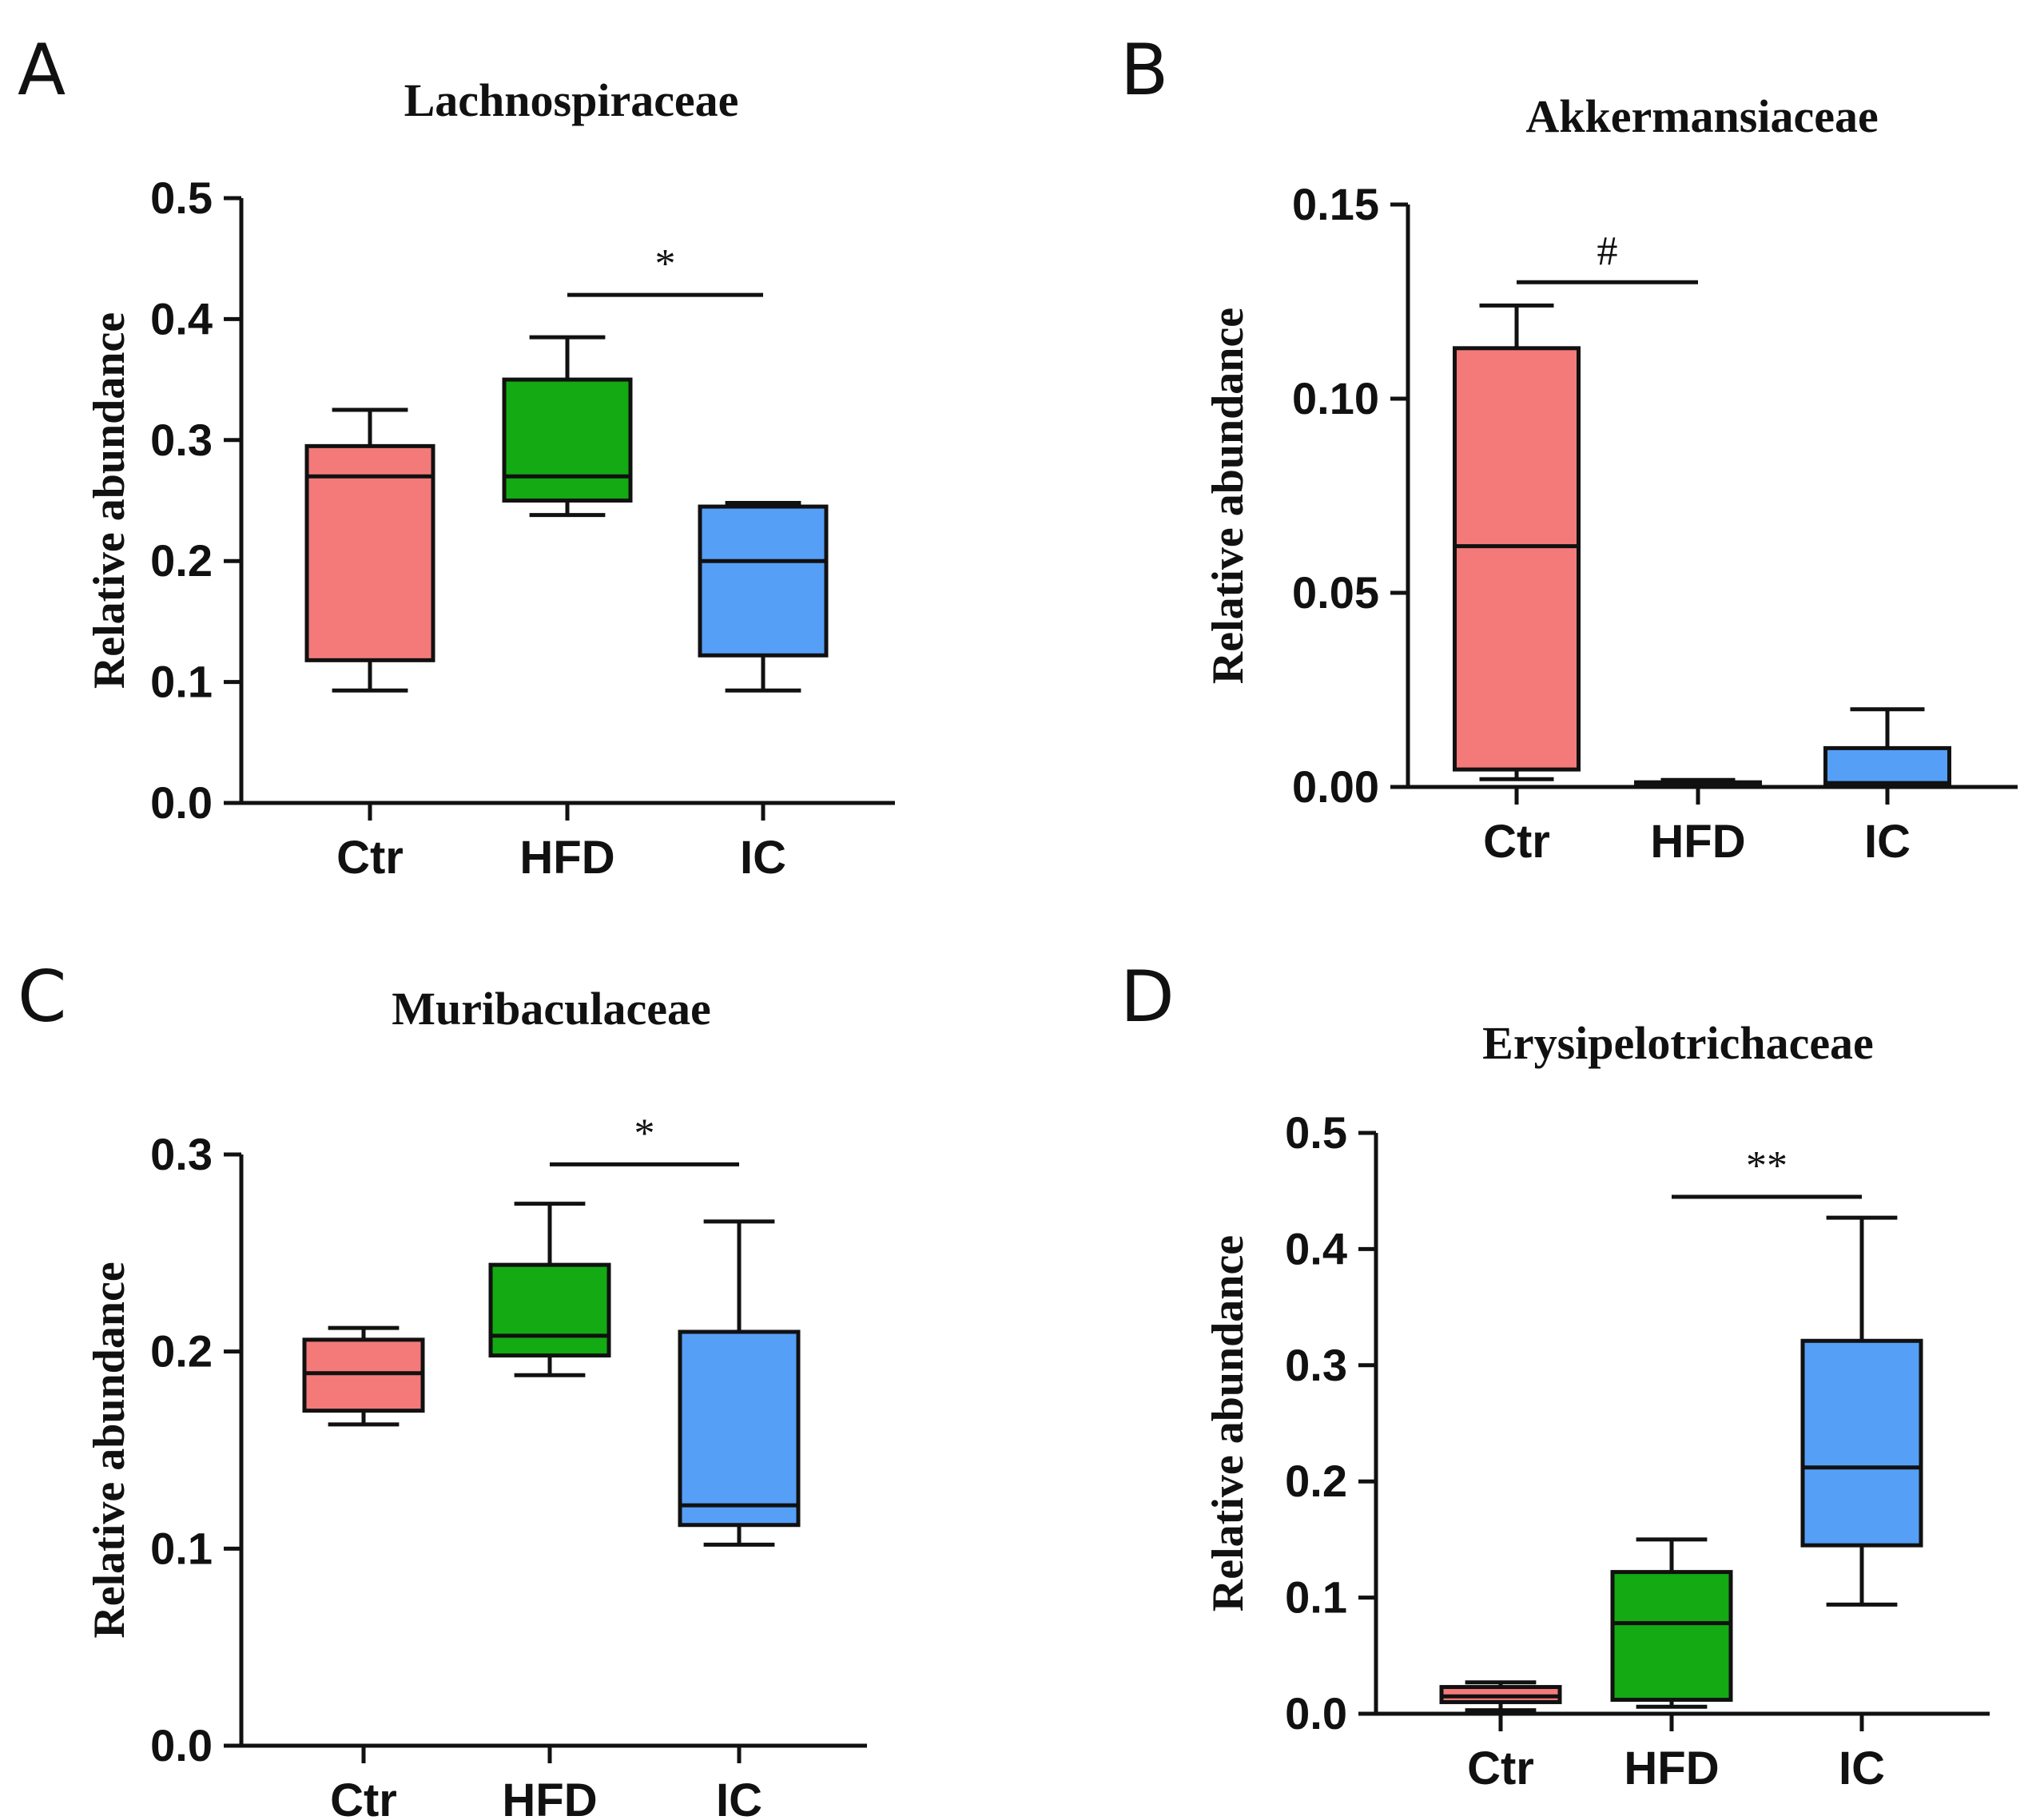  I want to click on panel-letter: B, so click(1144, 70).